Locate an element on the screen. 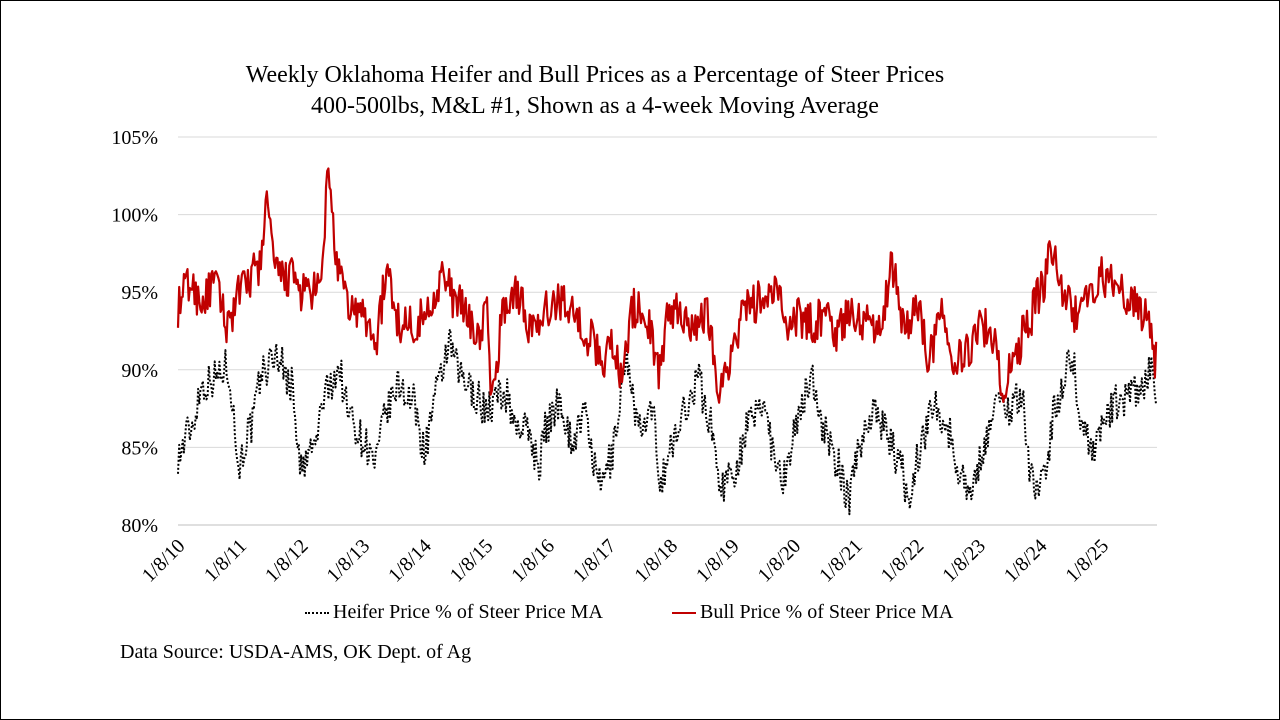  x-tick-label: 1/8/15 is located at coordinates (472, 561).